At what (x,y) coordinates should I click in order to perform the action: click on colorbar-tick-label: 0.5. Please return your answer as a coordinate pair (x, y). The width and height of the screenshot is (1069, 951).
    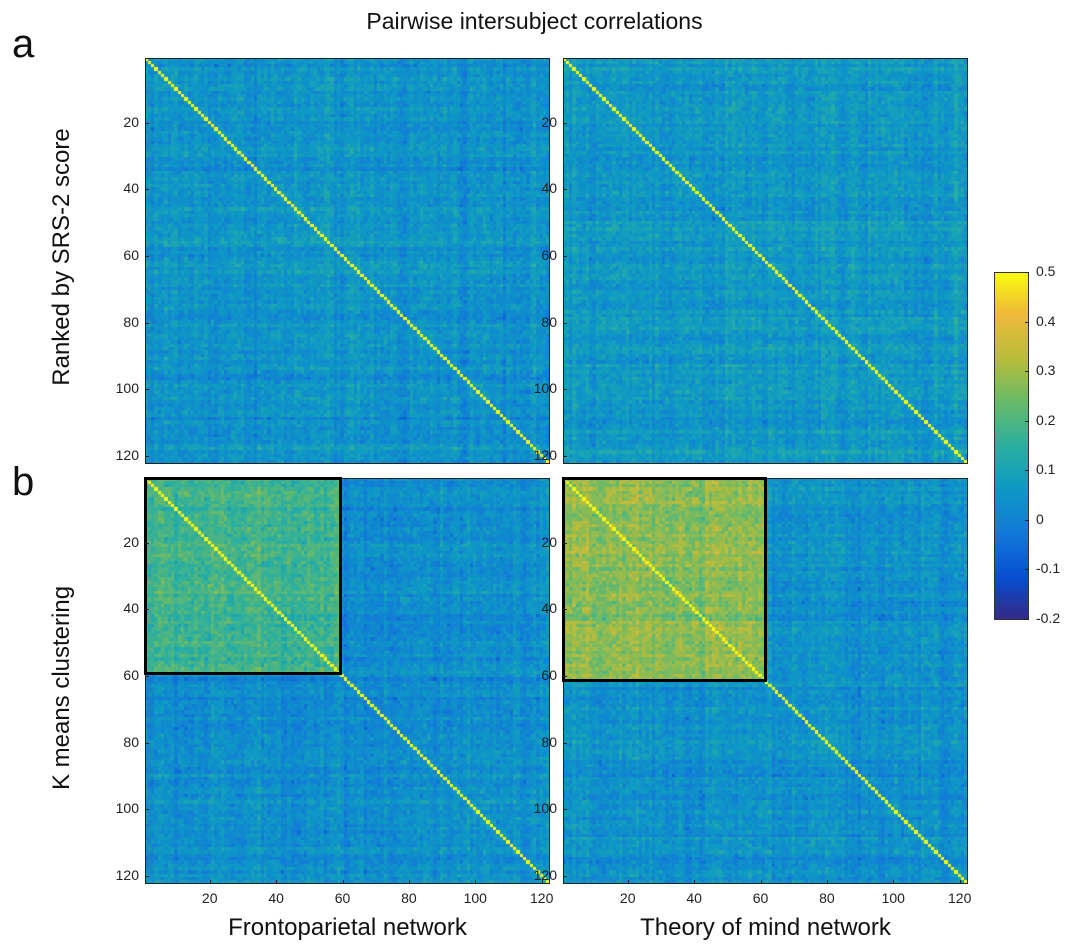
    Looking at the image, I should click on (1046, 271).